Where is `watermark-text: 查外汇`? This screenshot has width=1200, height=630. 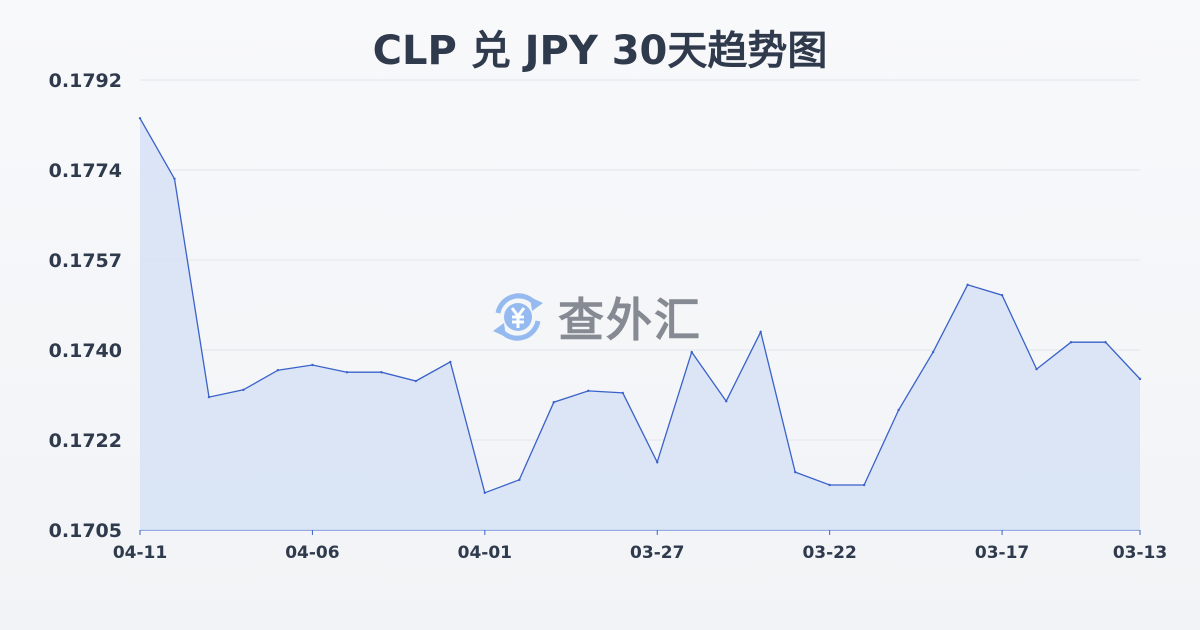 watermark-text: 查外汇 is located at coordinates (630, 320).